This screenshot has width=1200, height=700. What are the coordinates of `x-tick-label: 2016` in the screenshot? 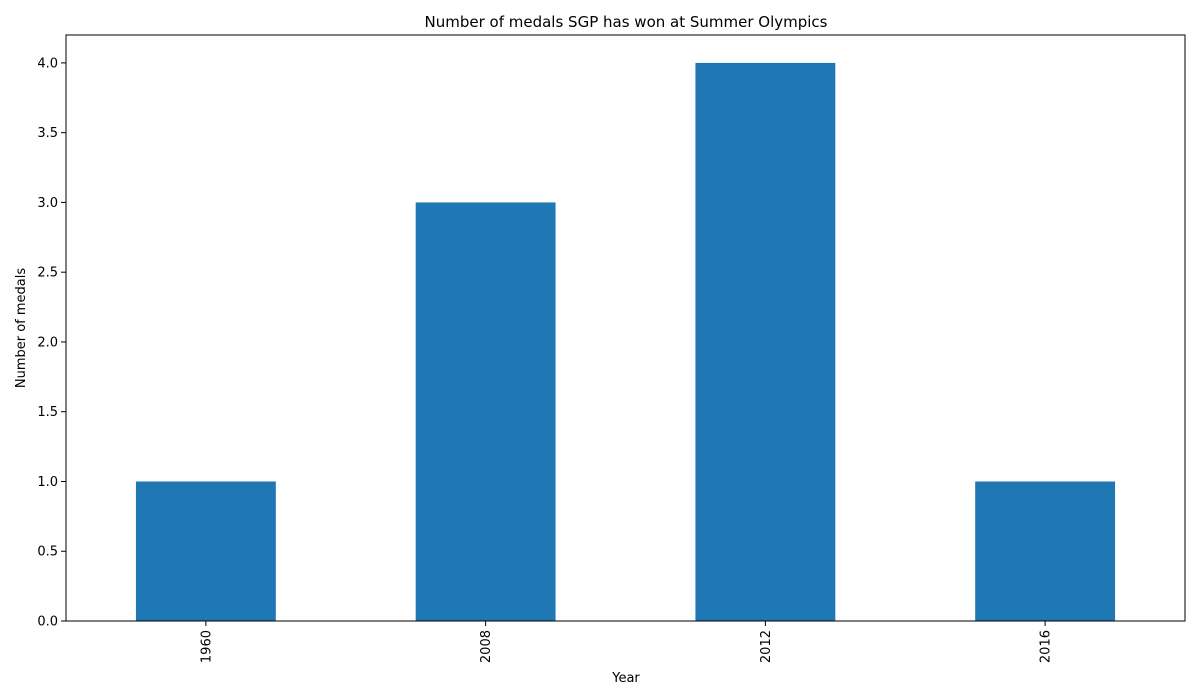 It's located at (1046, 646).